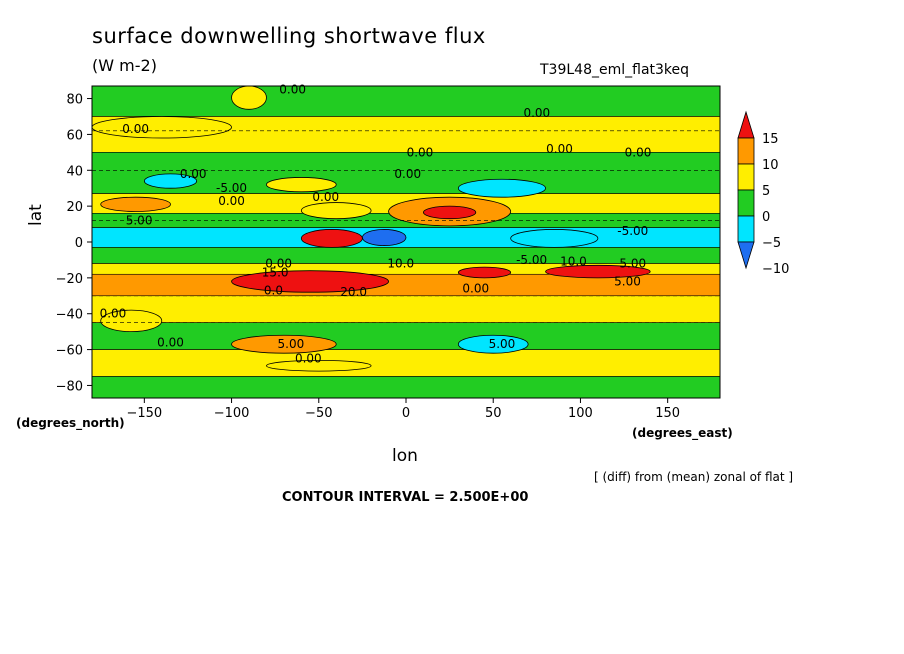 Image resolution: width=904 pixels, height=654 pixels. I want to click on colorbar-label: 0, so click(766, 217).